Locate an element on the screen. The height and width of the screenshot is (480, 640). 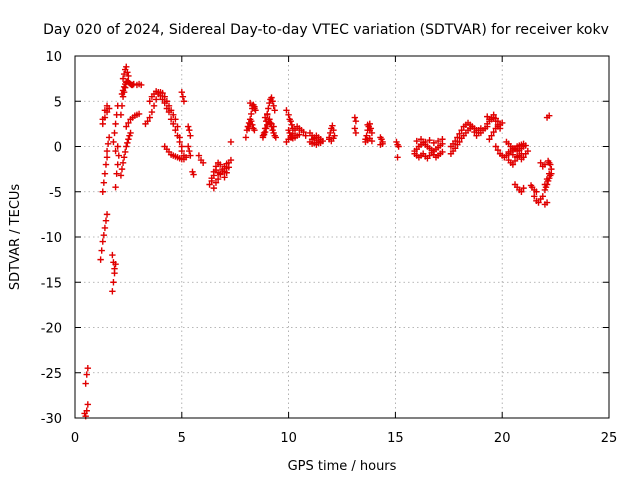
x-tick-label: 20 is located at coordinates (502, 438).